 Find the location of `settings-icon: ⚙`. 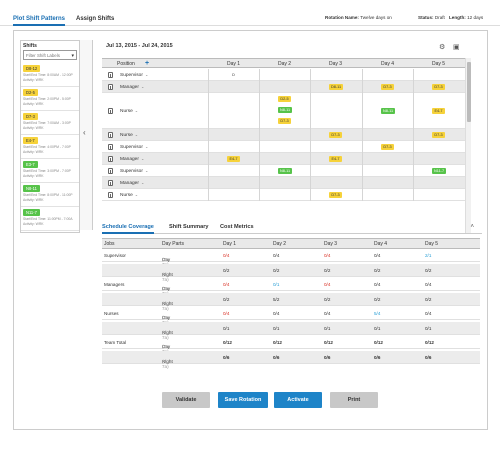

settings-icon: ⚙ is located at coordinates (442, 47).